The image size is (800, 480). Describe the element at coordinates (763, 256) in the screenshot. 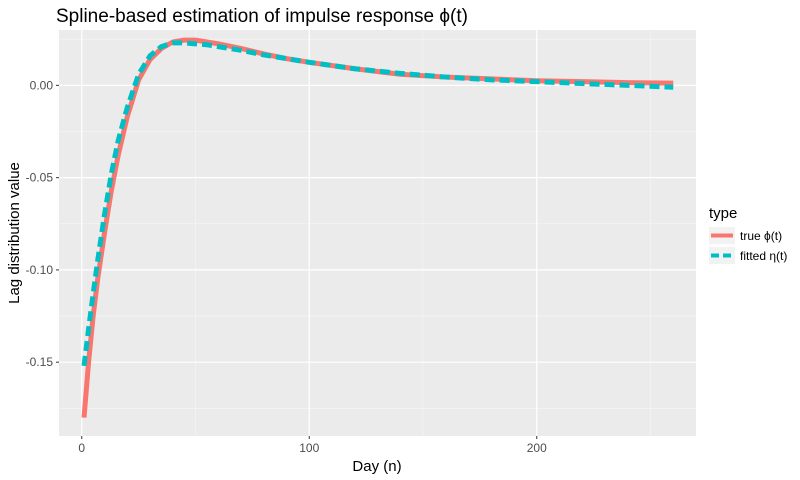

I see `legend-label-fitted: fitted η(t)` at that location.